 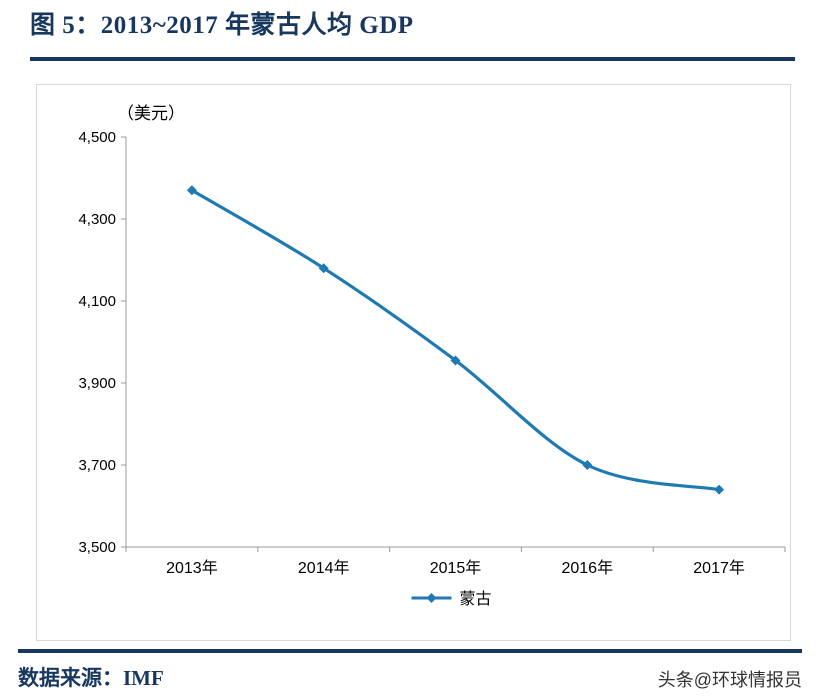 I want to click on bottom-divider, so click(x=410, y=651).